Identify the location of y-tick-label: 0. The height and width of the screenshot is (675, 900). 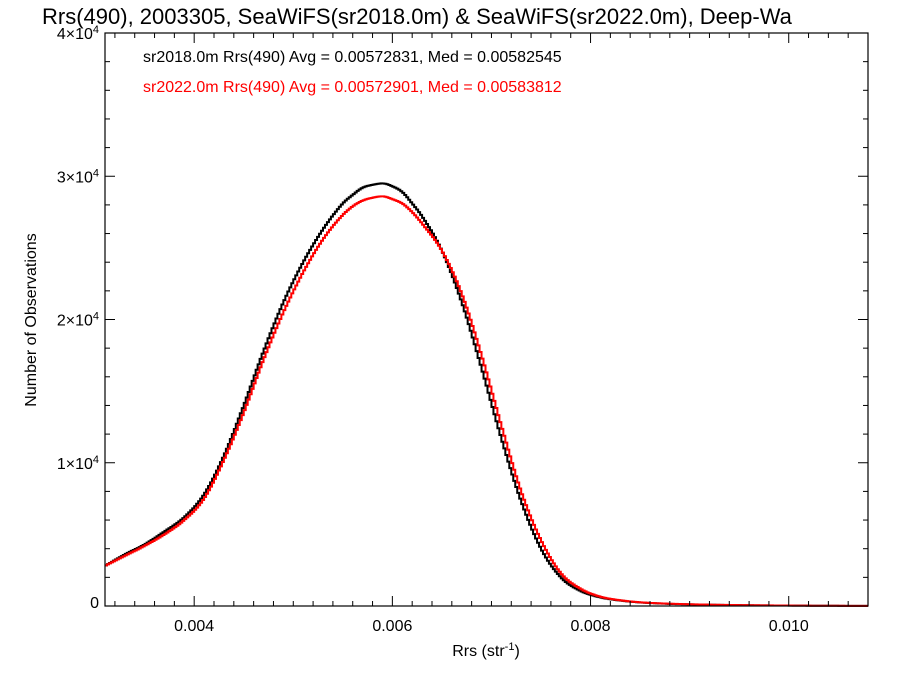
(94, 603).